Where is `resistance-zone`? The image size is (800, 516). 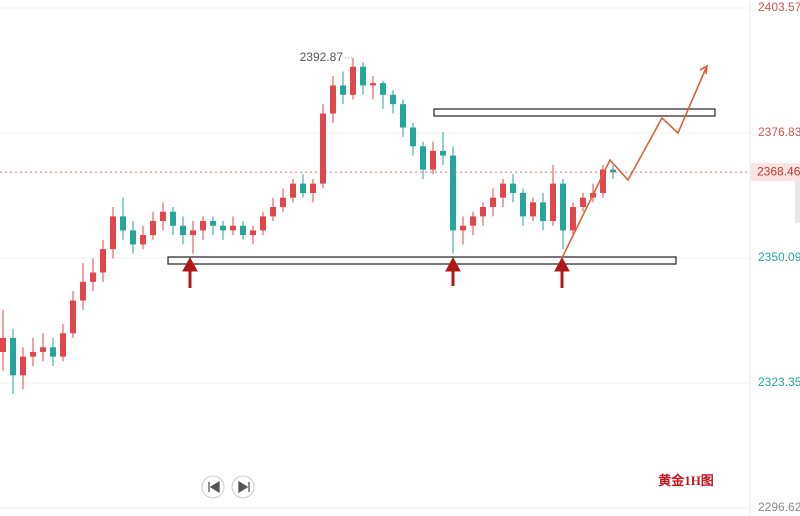 resistance-zone is located at coordinates (574, 112).